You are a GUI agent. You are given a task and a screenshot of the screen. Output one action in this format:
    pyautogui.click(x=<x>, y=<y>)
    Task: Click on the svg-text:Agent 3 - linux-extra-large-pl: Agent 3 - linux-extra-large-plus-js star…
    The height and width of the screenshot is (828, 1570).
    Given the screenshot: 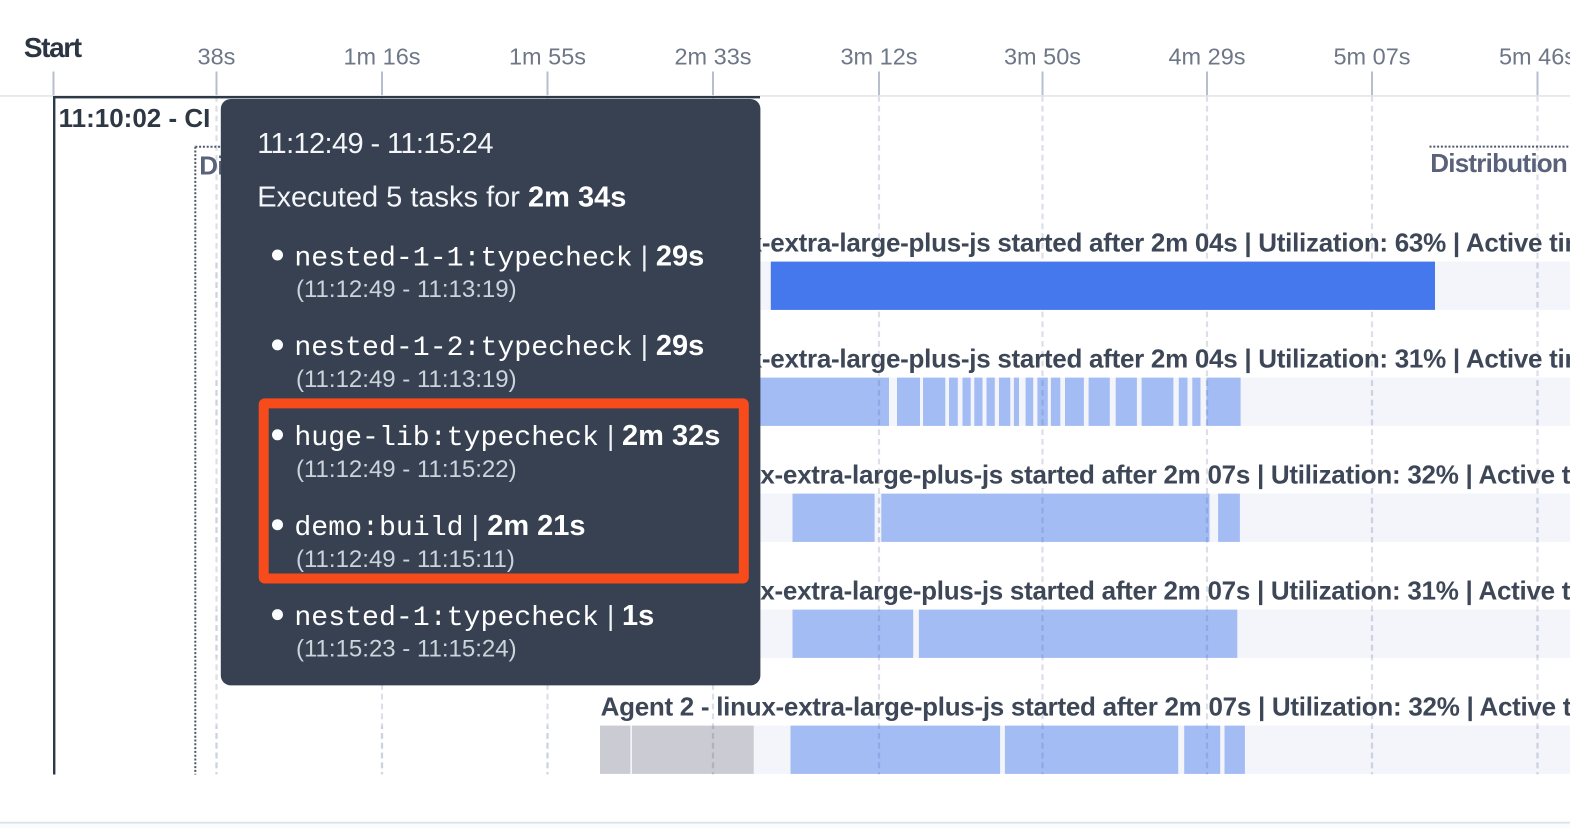 What is the action you would take?
    pyautogui.click(x=1085, y=474)
    